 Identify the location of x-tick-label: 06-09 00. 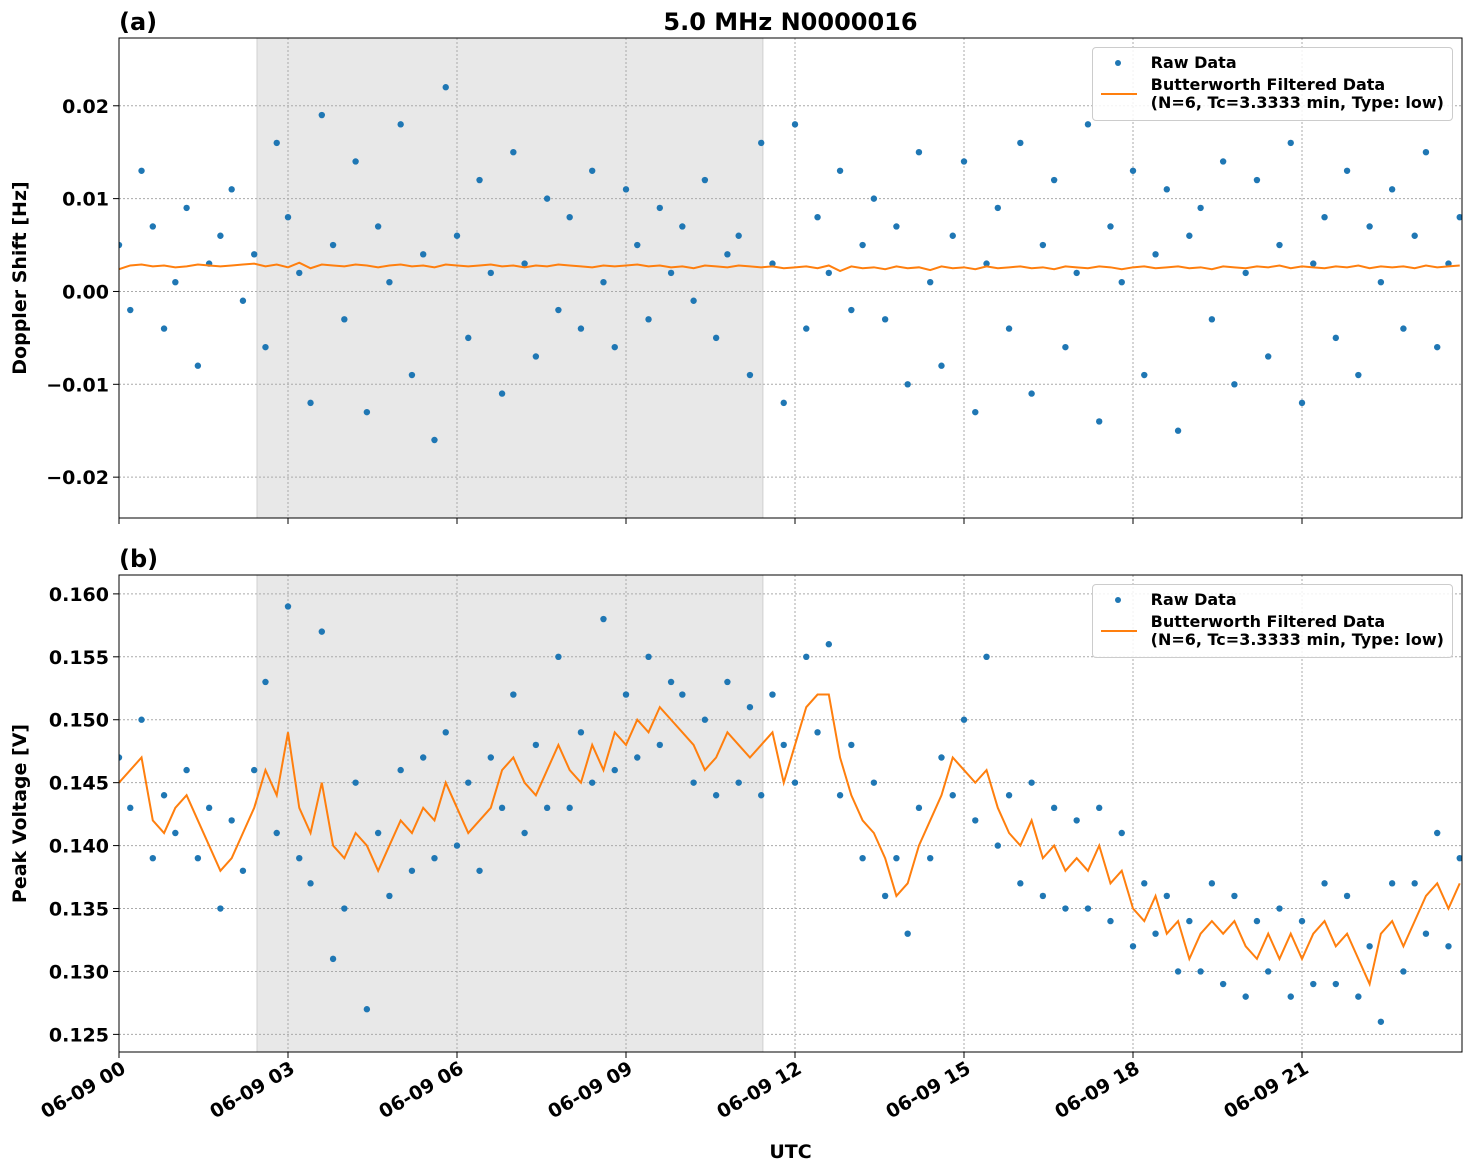
(83, 1090).